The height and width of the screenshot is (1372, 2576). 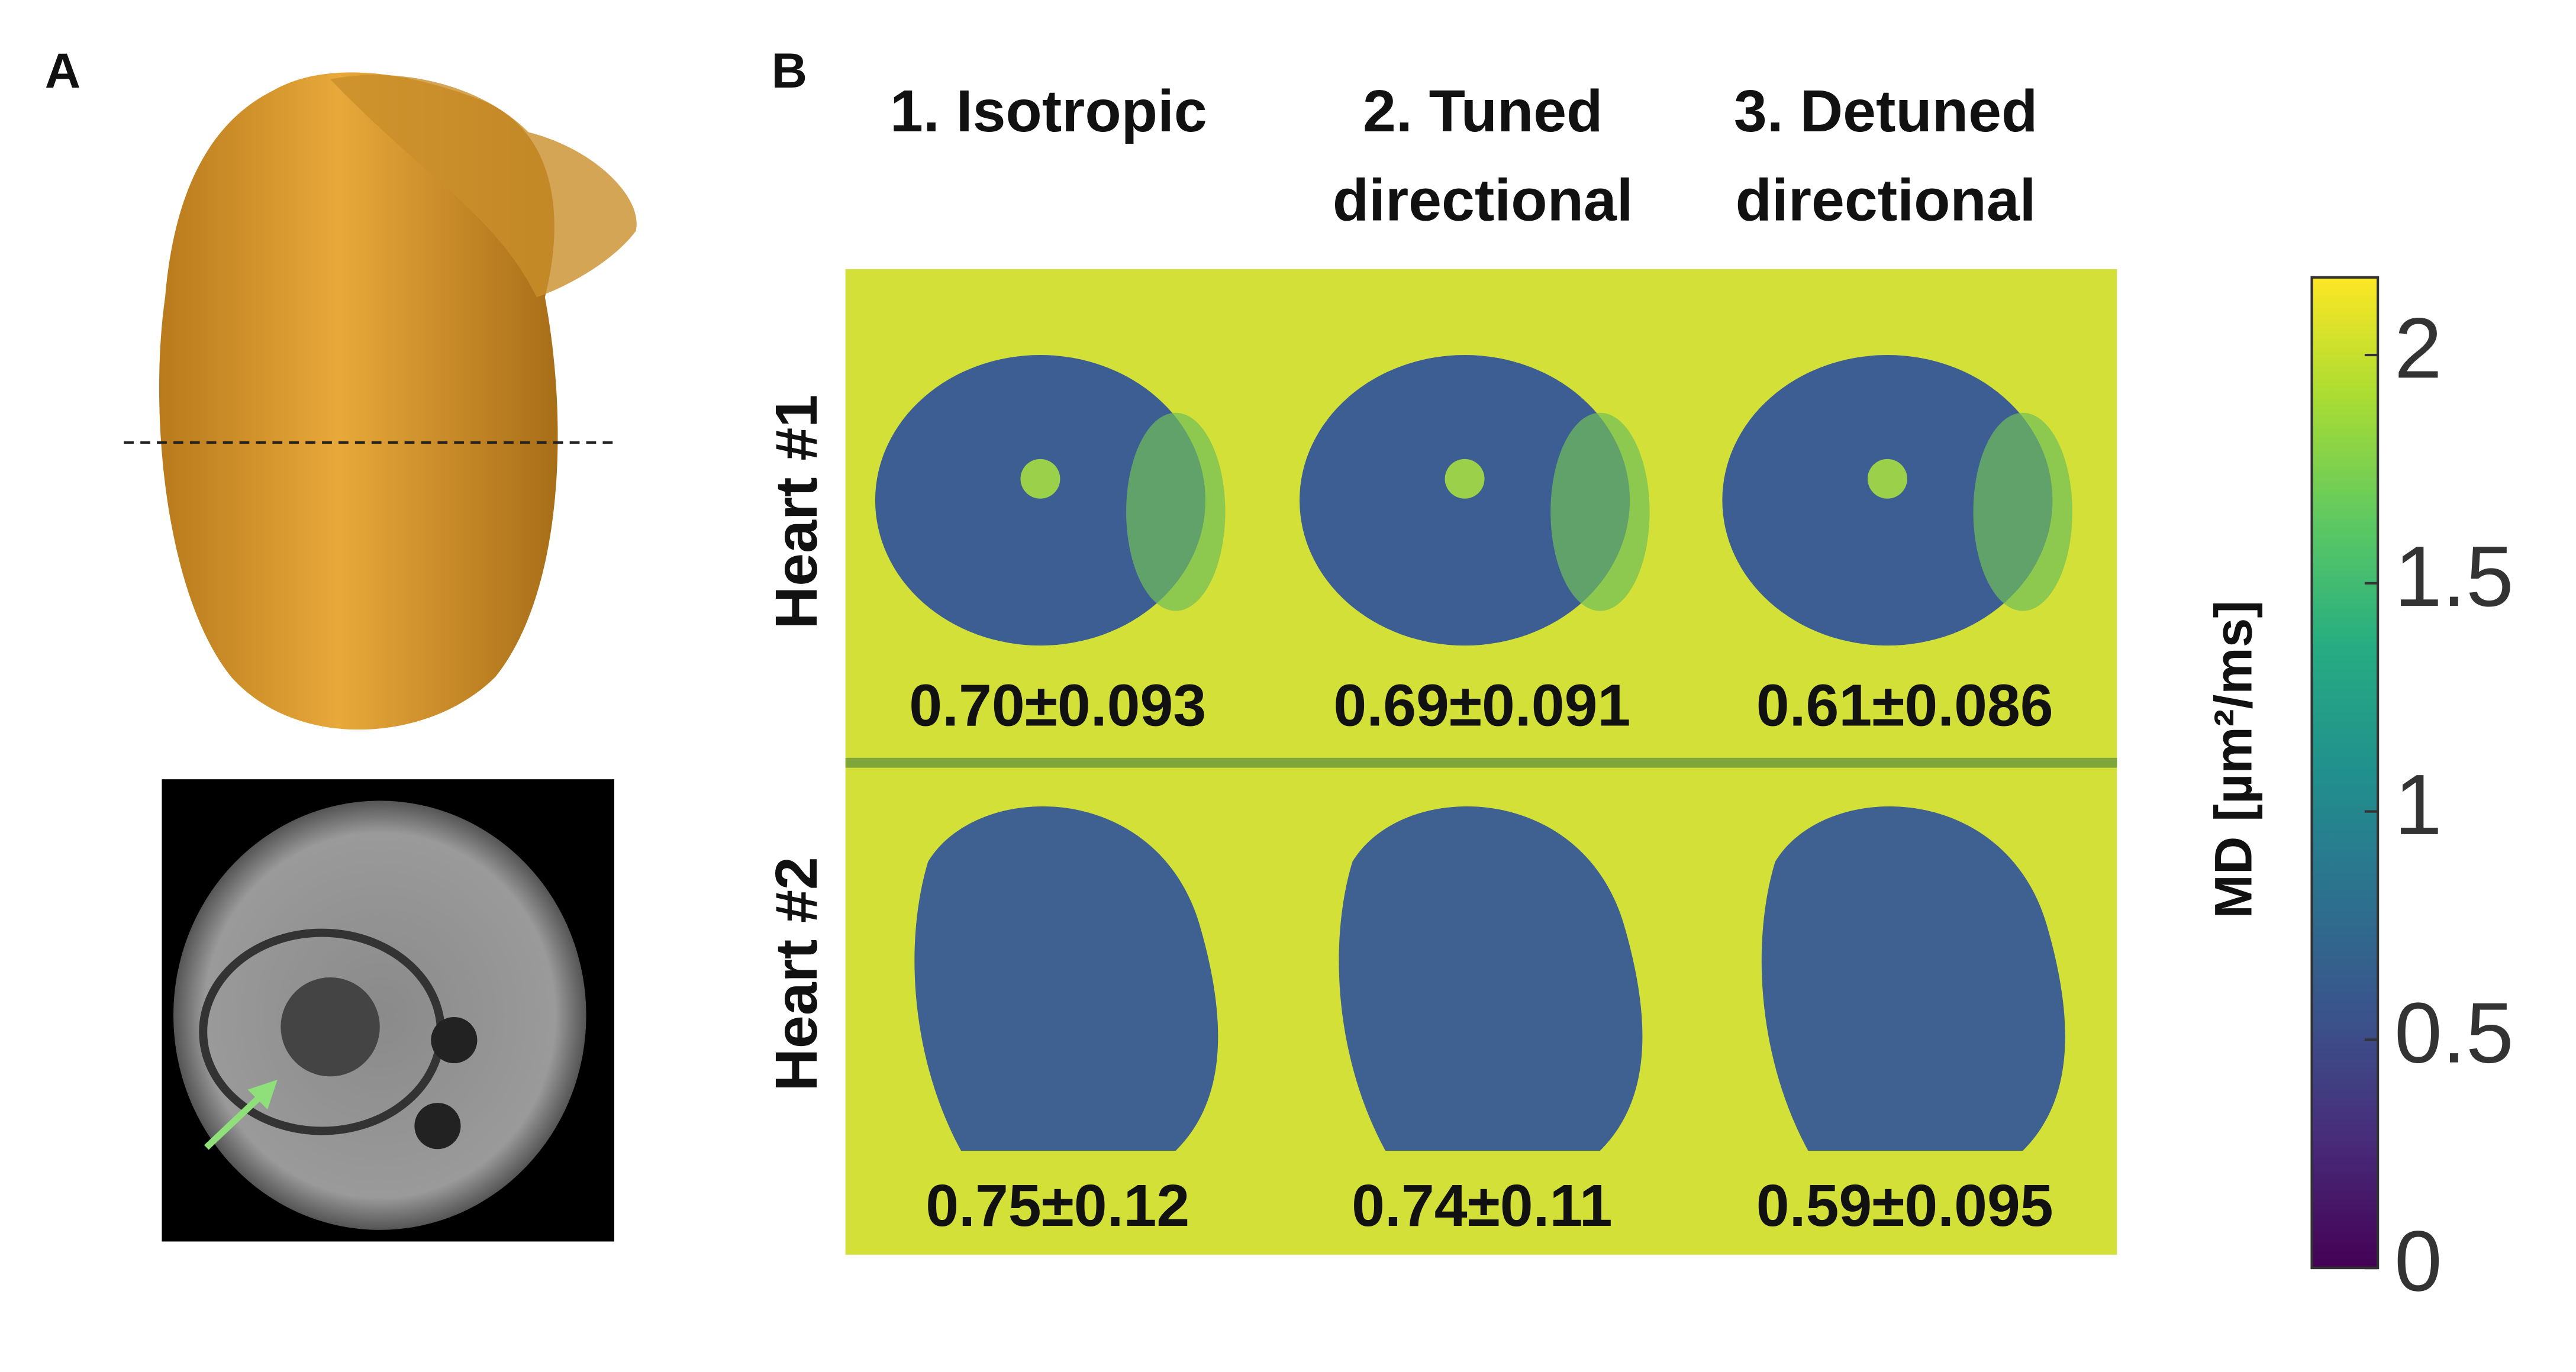 I want to click on md-value: 0.74±0.11, so click(x=1482, y=1206).